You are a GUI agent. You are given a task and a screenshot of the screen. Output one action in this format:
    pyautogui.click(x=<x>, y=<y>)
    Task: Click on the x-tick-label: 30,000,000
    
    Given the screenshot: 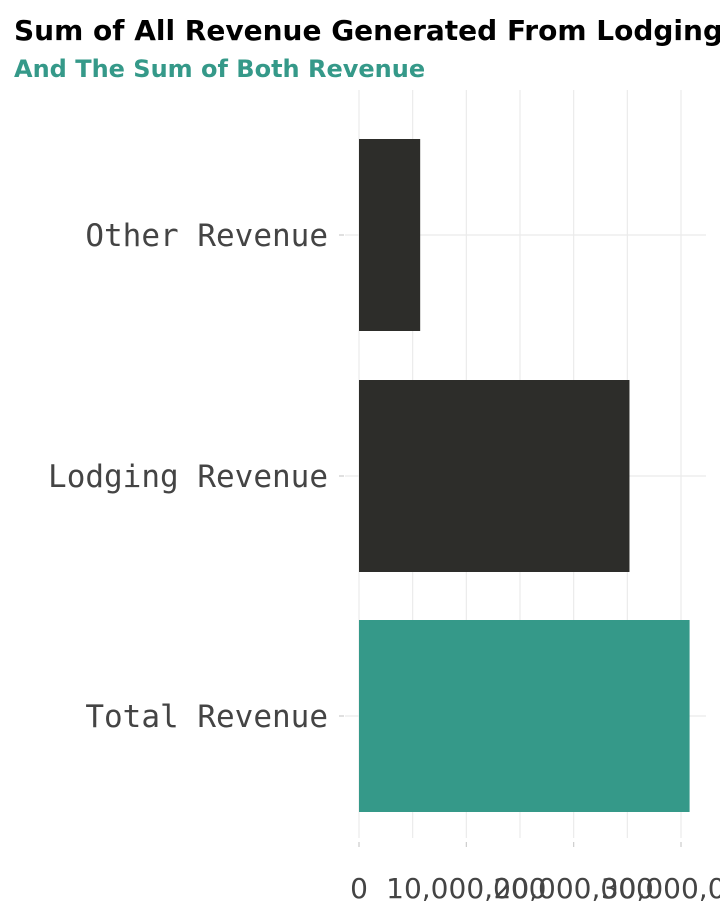 What is the action you would take?
    pyautogui.click(x=660, y=888)
    